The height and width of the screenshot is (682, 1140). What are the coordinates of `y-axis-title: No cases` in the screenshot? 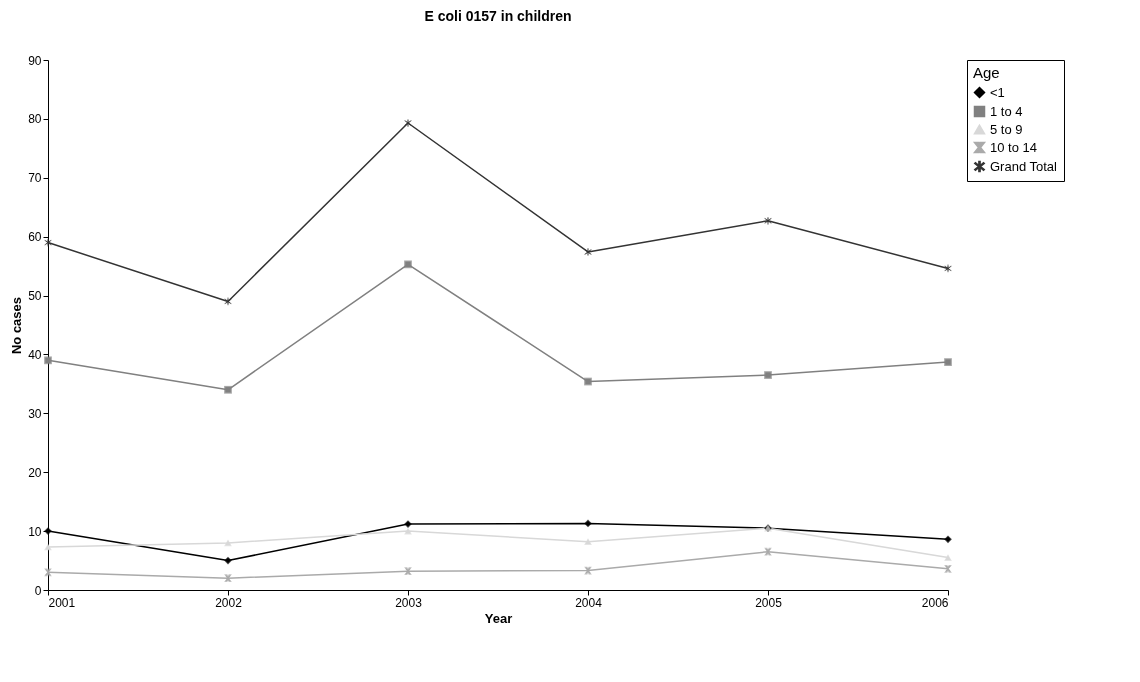 It's located at (17, 325).